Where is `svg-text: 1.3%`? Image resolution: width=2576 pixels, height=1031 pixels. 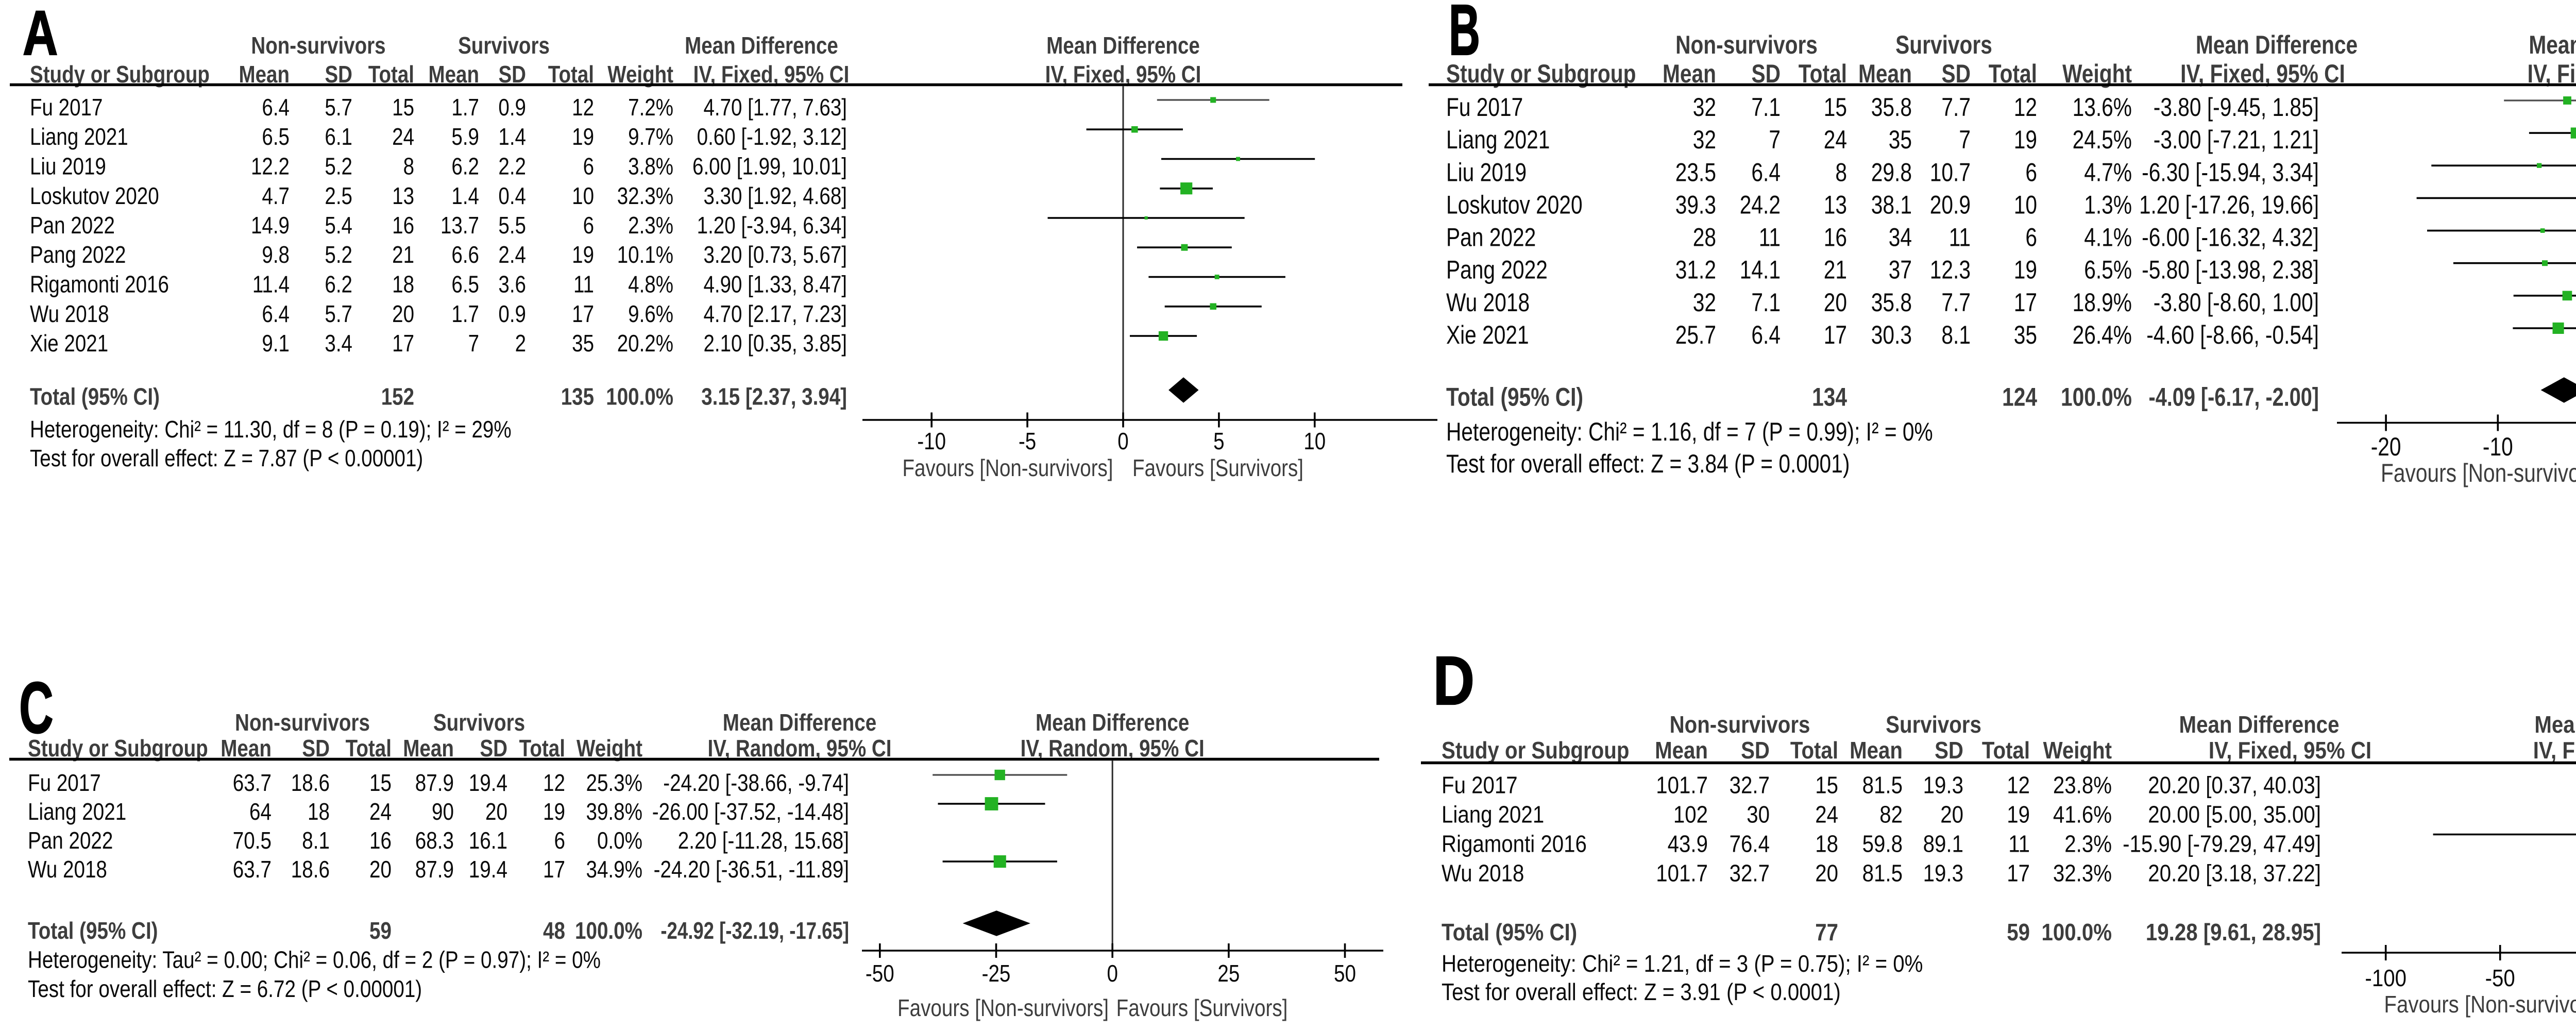
svg-text: 1.3% is located at coordinates (2108, 204).